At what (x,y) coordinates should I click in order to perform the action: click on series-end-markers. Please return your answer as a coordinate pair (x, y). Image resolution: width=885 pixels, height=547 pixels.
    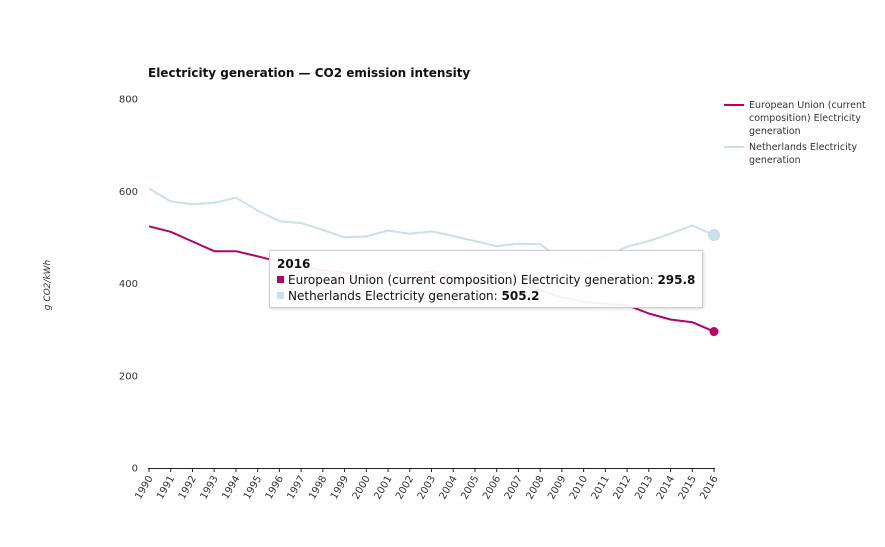
    Looking at the image, I should click on (714, 282).